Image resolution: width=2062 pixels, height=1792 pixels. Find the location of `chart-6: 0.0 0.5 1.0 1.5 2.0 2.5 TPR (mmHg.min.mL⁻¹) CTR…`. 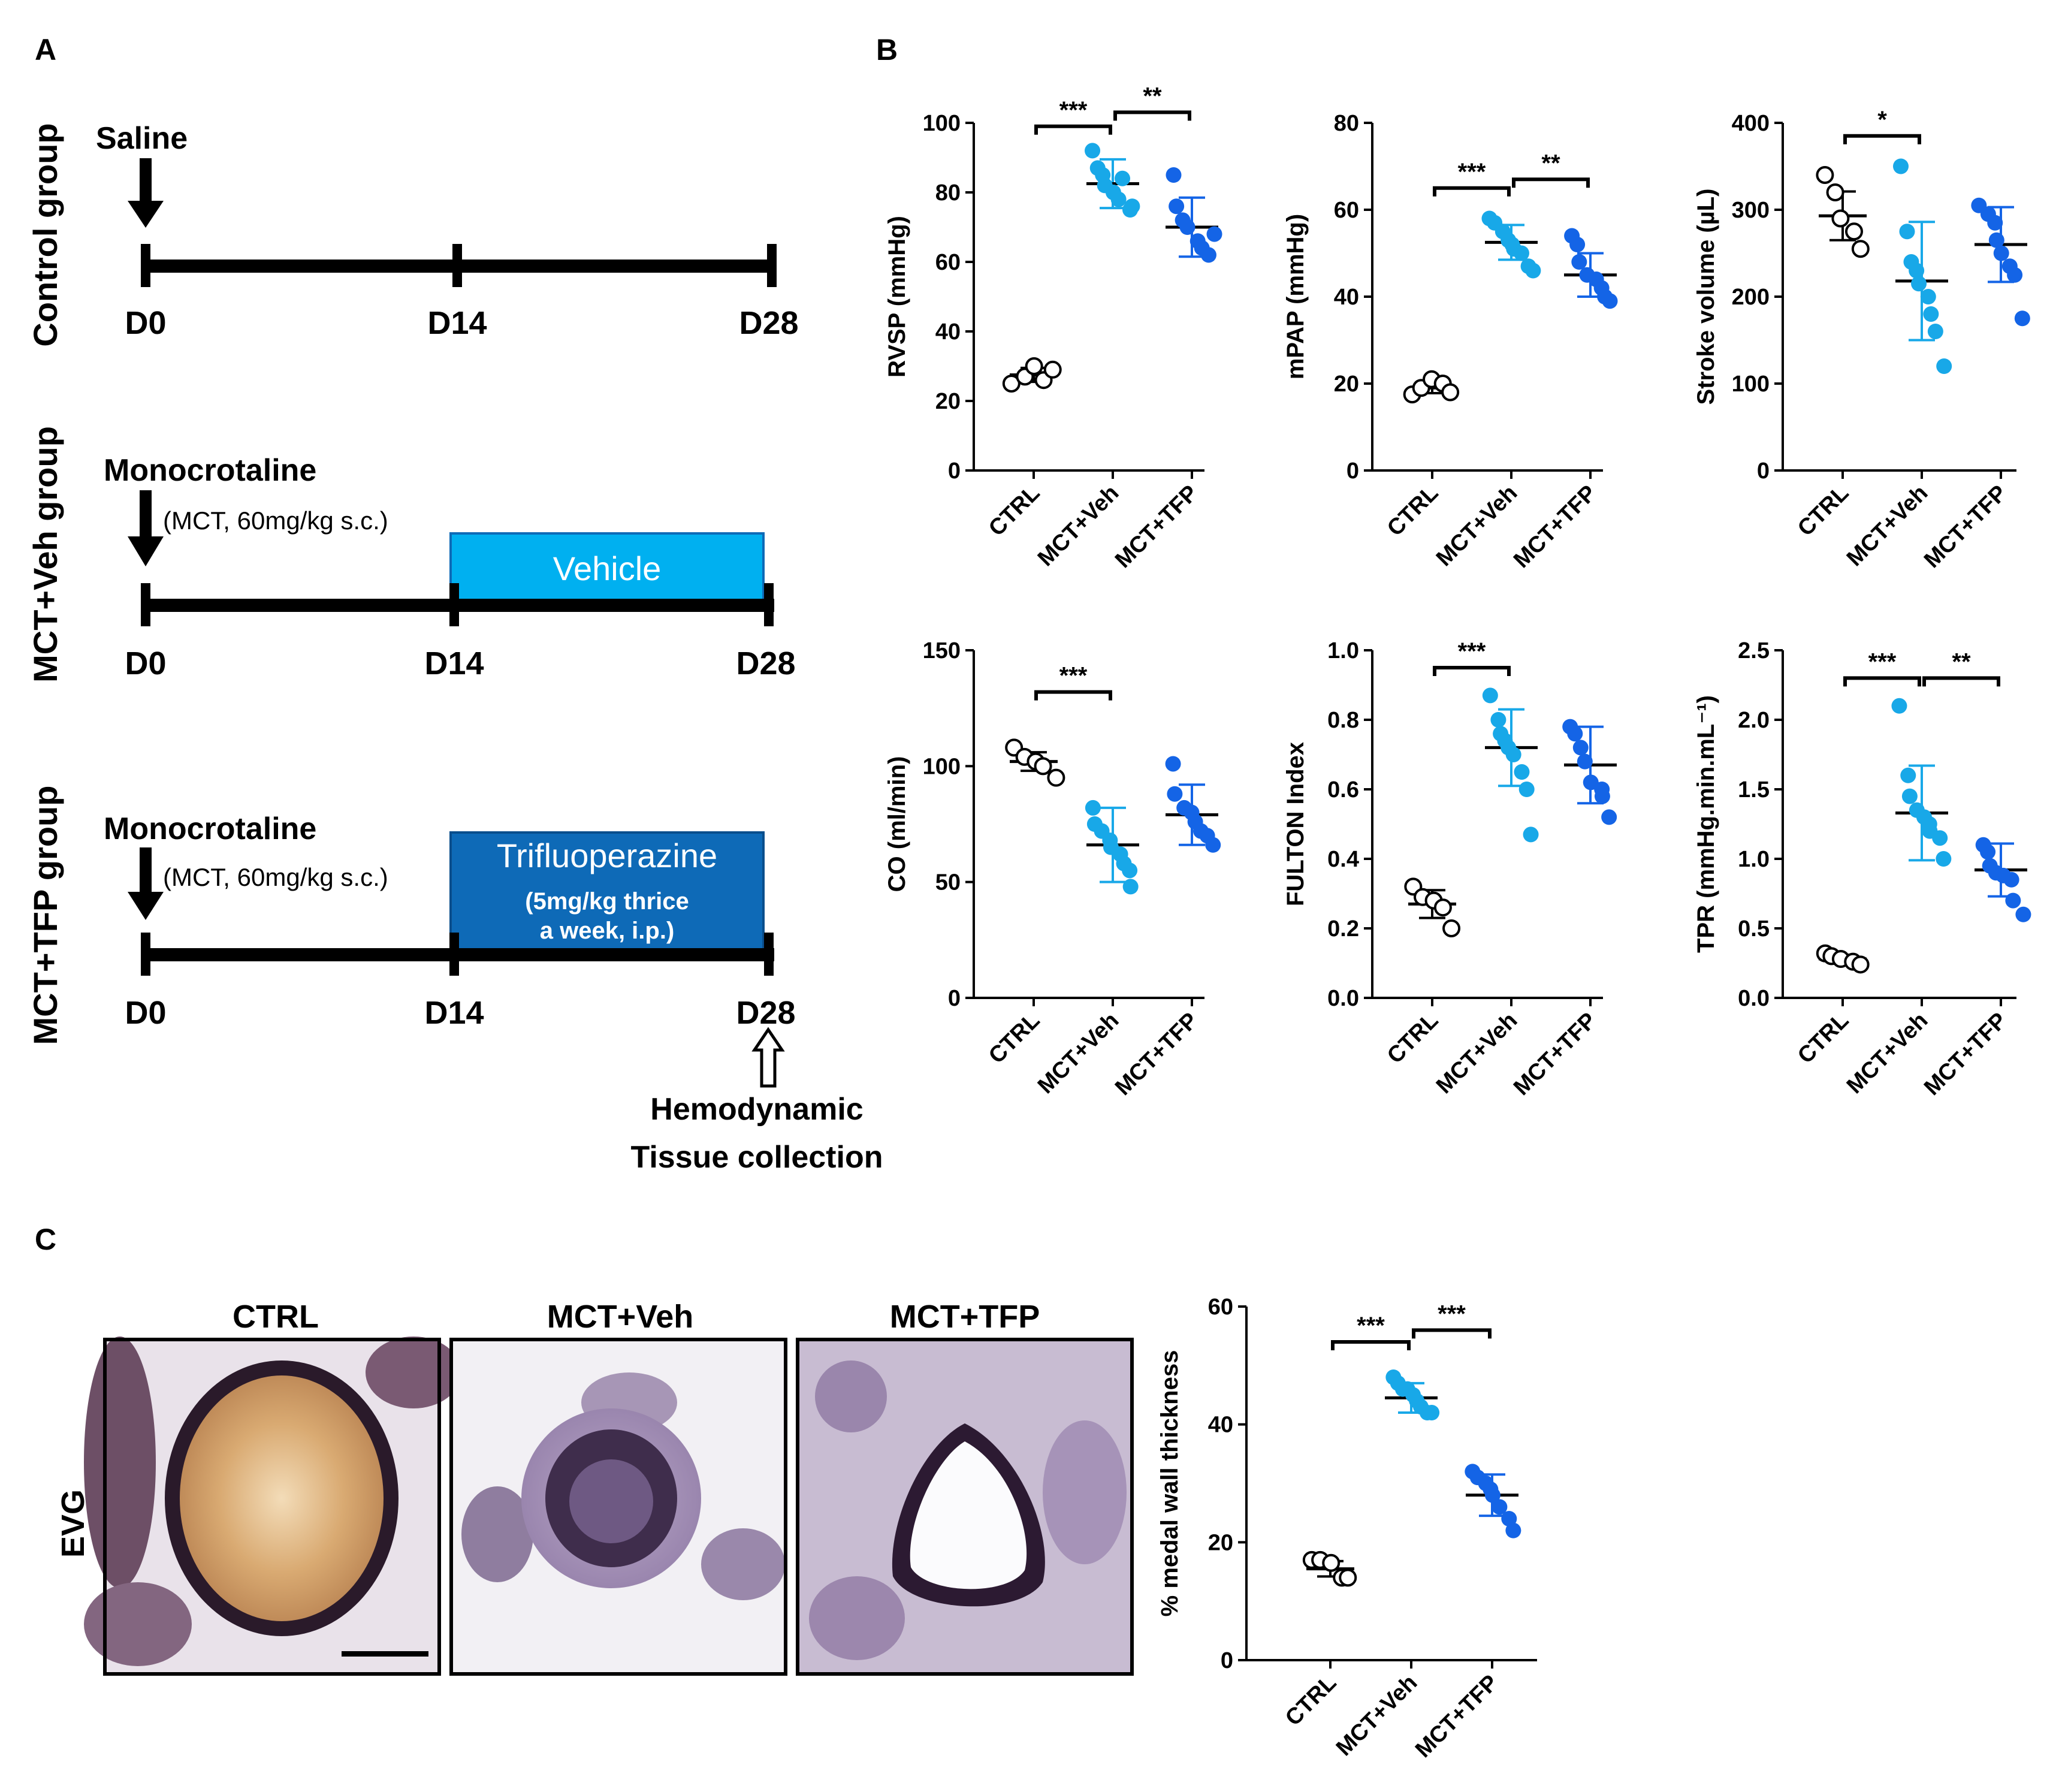

chart-6: 0.0 0.5 1.0 1.5 2.0 2.5 TPR (mmHg.min.mL⁻¹) CTR… is located at coordinates (1862, 869).